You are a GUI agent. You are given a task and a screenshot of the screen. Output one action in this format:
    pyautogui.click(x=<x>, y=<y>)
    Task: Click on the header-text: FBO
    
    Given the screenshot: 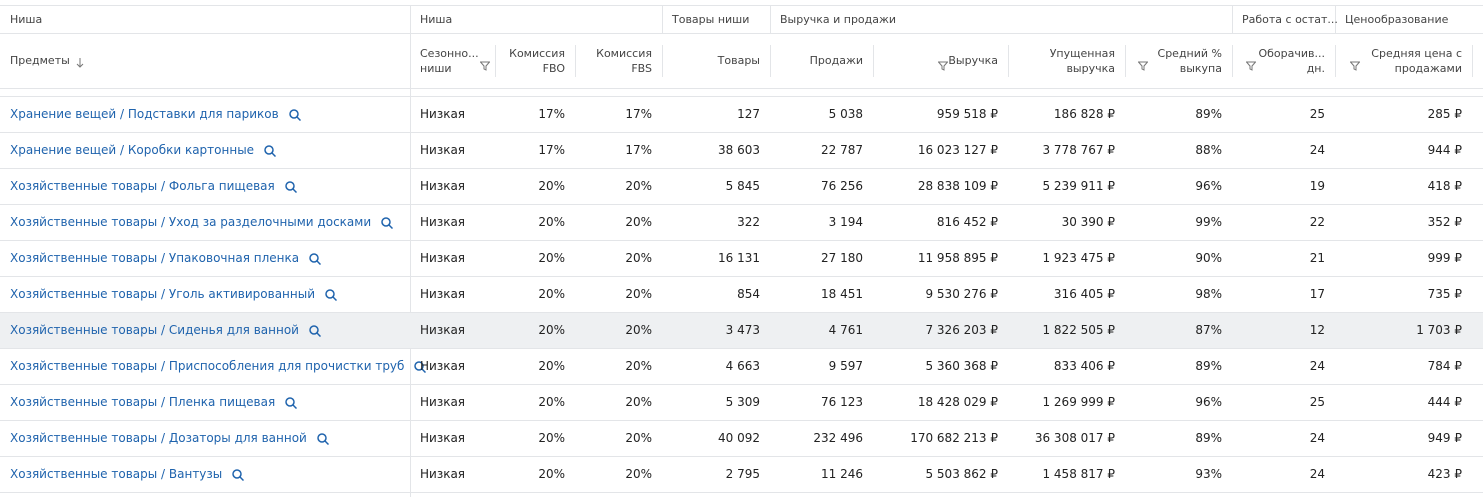 What is the action you would take?
    pyautogui.click(x=553, y=68)
    